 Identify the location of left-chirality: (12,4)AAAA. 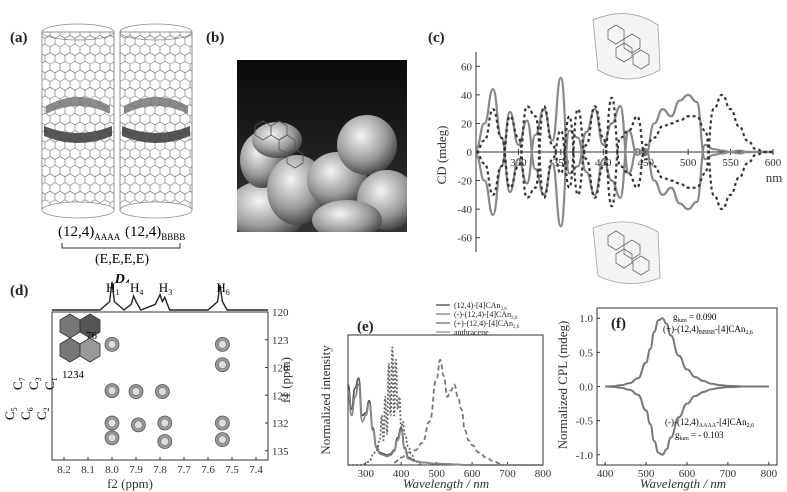
(89, 233).